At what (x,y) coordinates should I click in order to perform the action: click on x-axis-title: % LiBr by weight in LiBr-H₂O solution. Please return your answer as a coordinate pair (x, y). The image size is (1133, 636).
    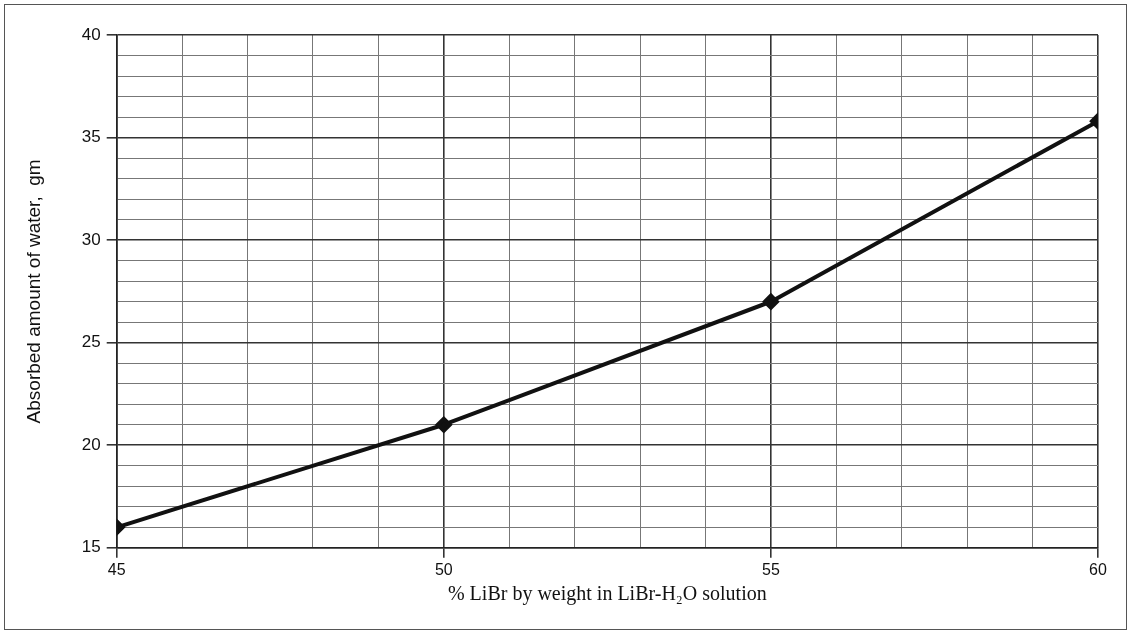
    Looking at the image, I should click on (607, 594).